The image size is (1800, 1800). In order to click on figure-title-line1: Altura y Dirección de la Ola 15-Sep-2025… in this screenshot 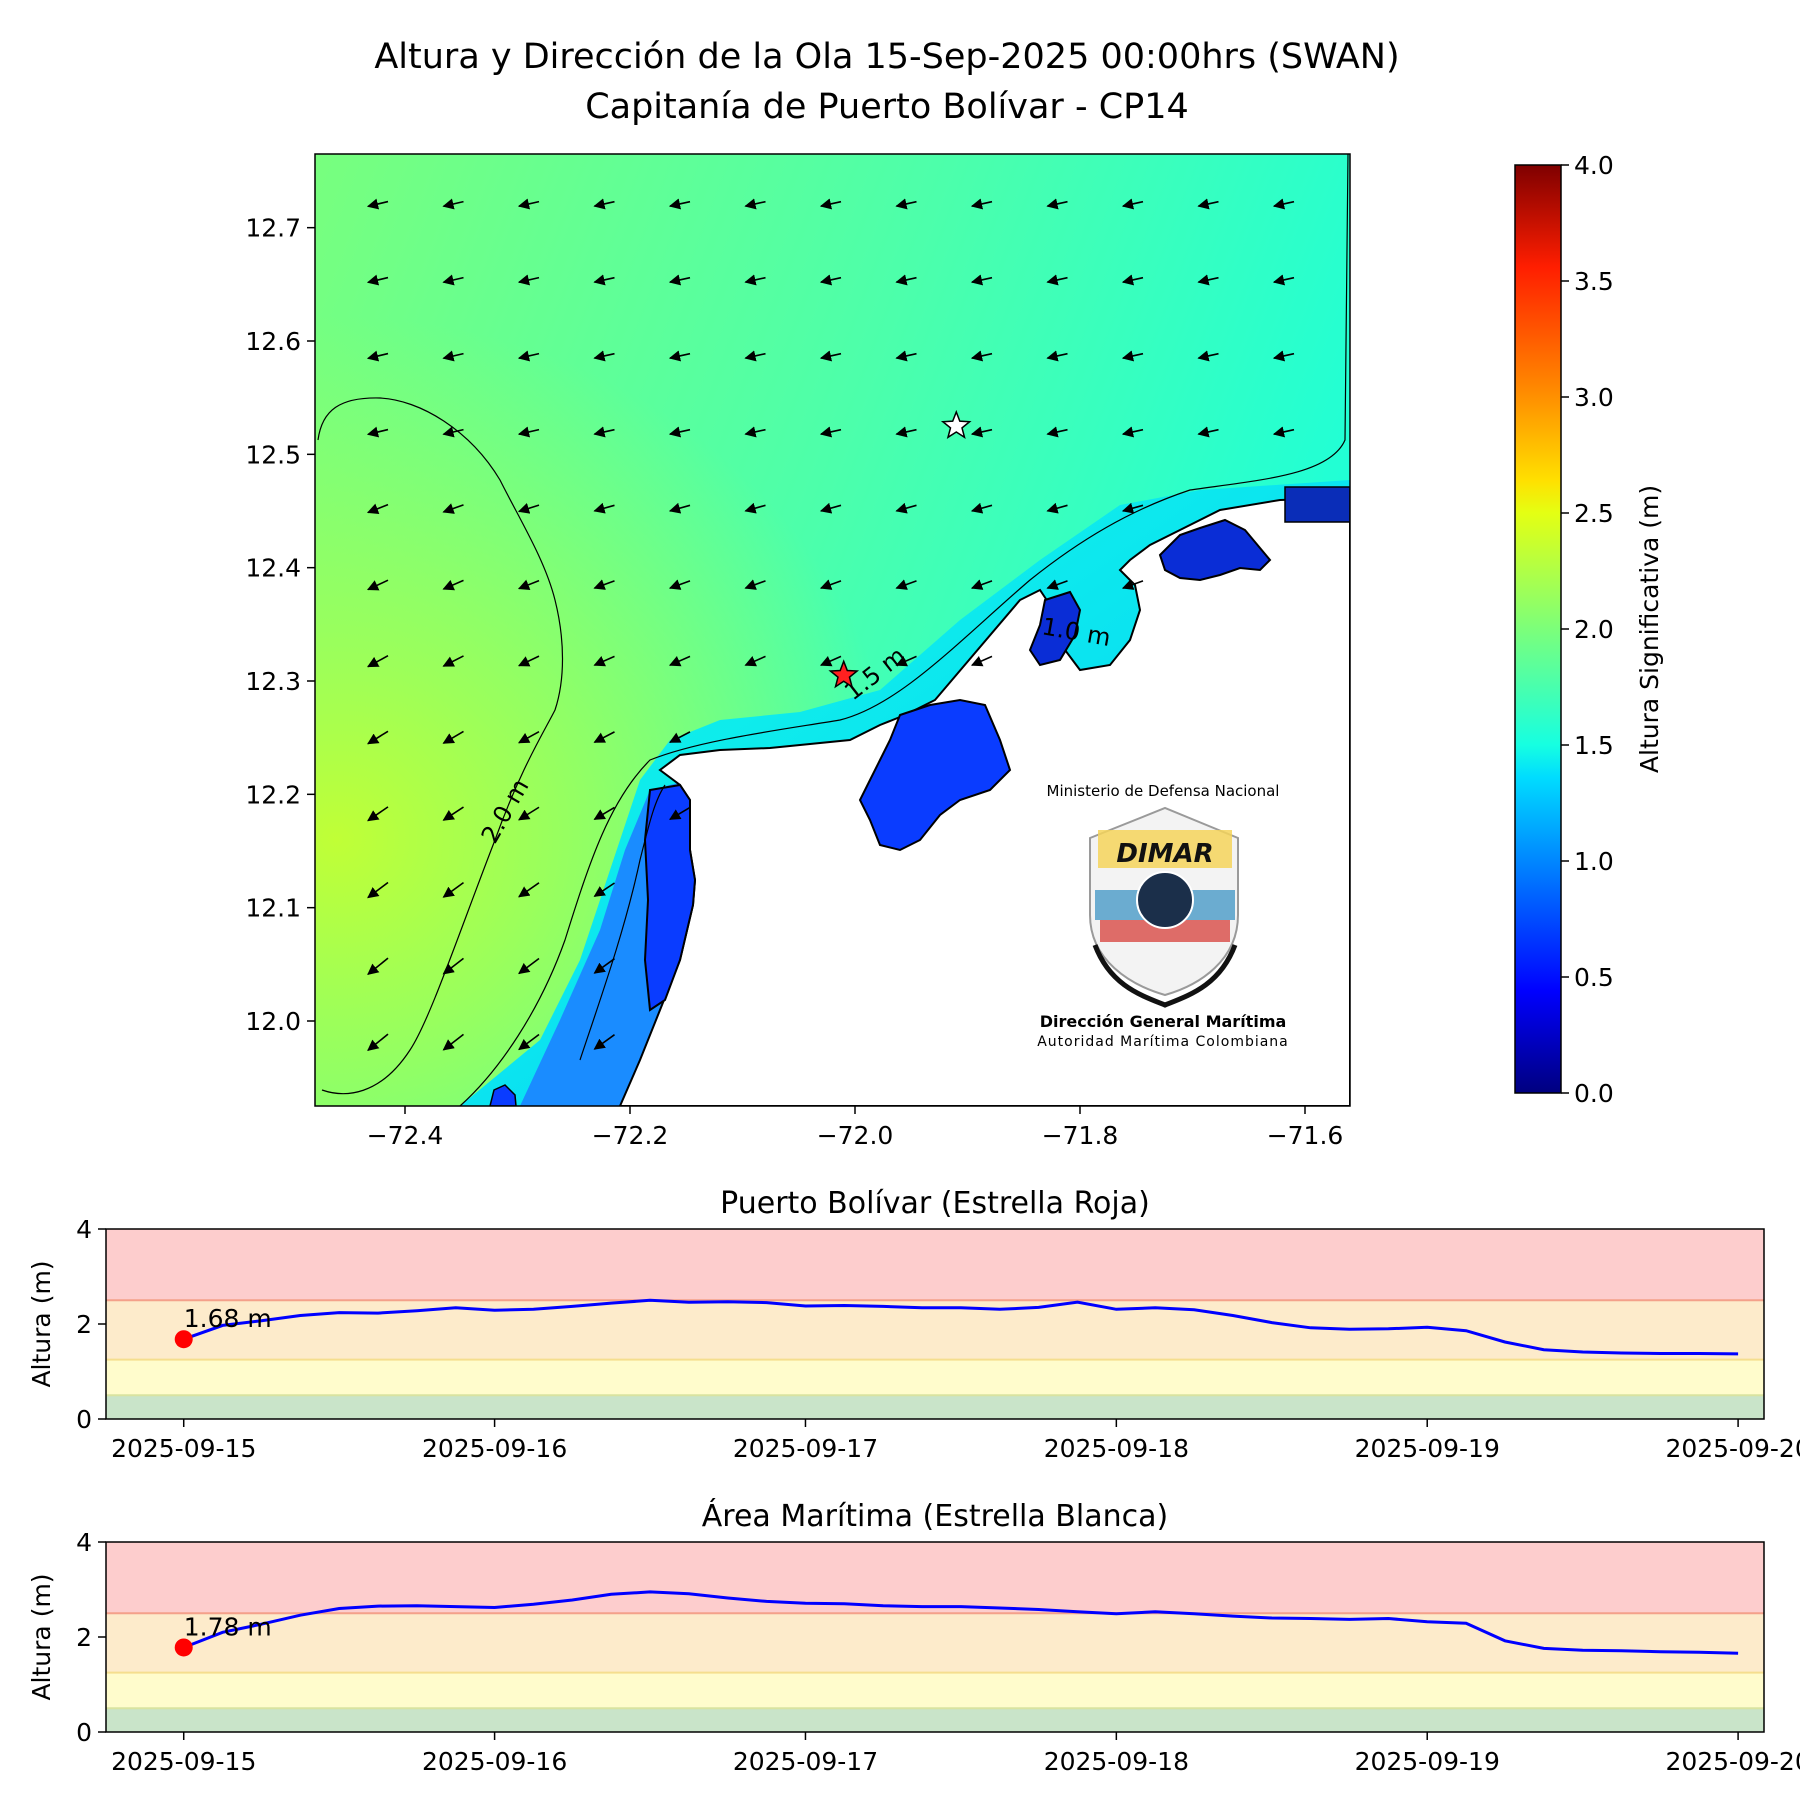, I will do `click(886, 57)`.